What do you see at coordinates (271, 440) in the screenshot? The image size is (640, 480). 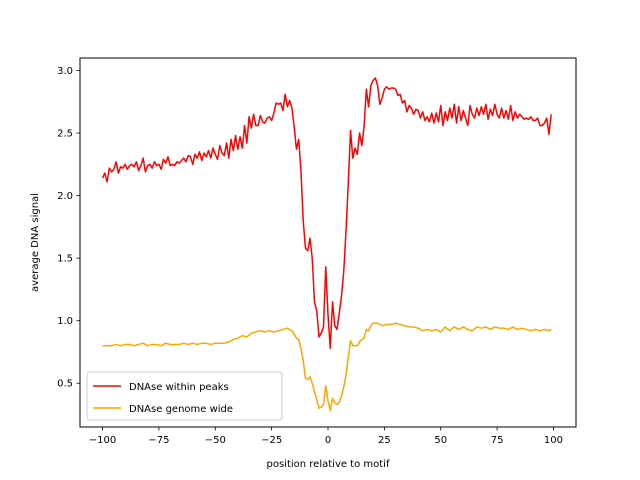 I see `x-tick-label: −25` at bounding box center [271, 440].